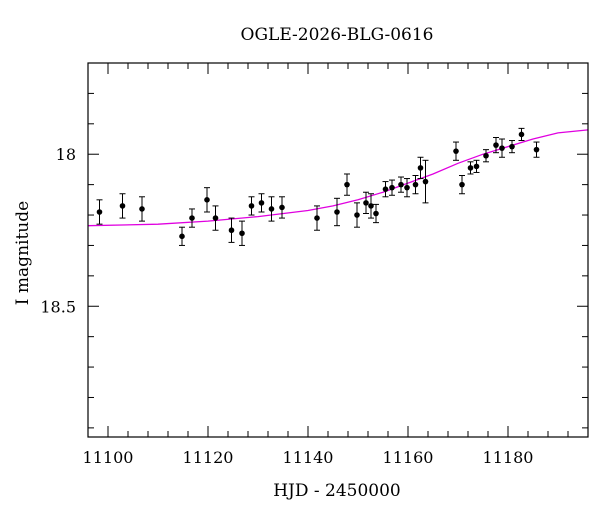  I want to click on x-tick-label: 11180, so click(508, 457).